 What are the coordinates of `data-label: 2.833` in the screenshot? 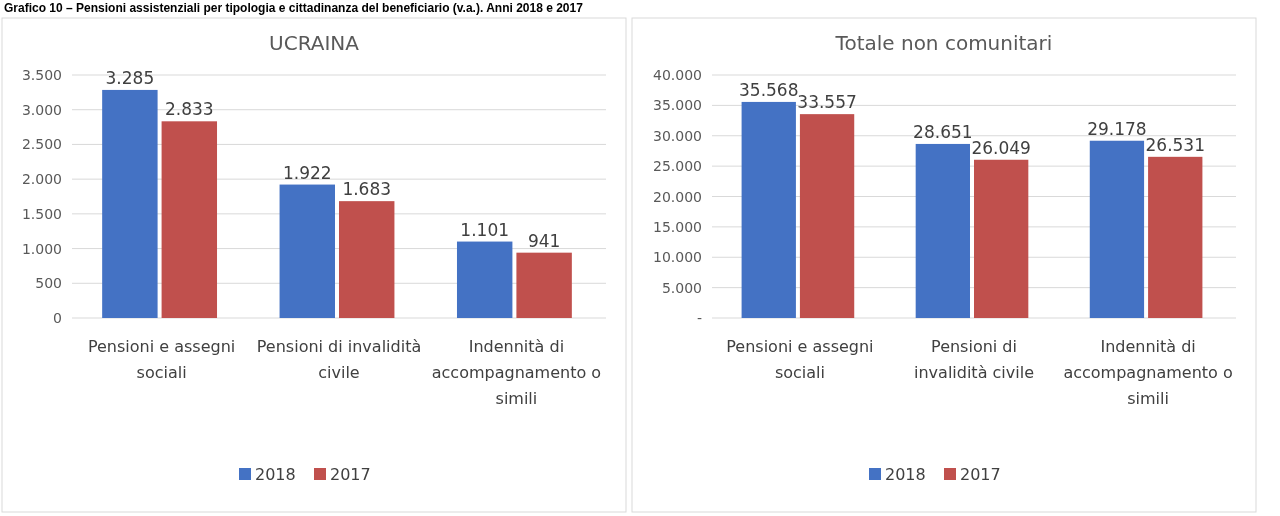 It's located at (189, 109).